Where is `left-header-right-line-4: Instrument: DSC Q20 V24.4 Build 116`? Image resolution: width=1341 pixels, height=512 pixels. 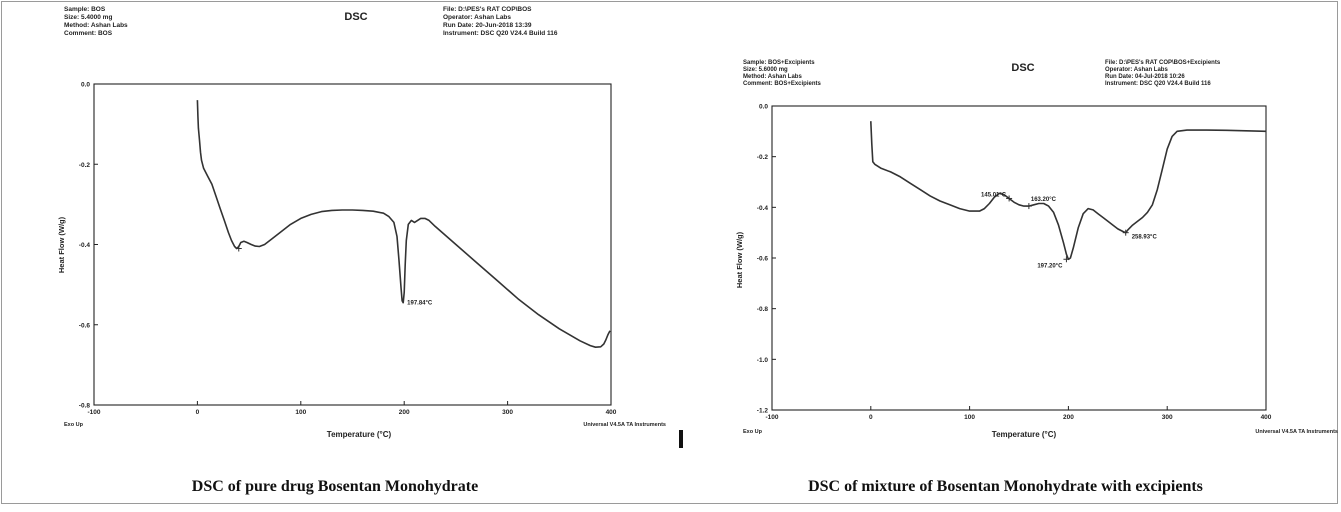 left-header-right-line-4: Instrument: DSC Q20 V24.4 Build 116 is located at coordinates (500, 33).